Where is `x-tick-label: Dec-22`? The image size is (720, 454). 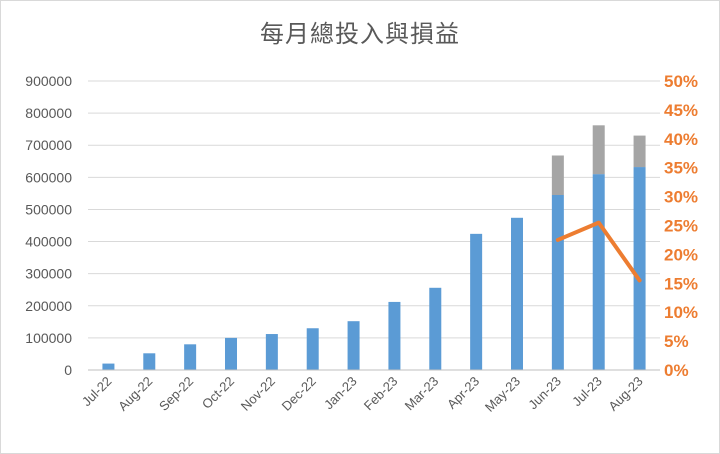
x-tick-label: Dec-22 is located at coordinates (299, 394).